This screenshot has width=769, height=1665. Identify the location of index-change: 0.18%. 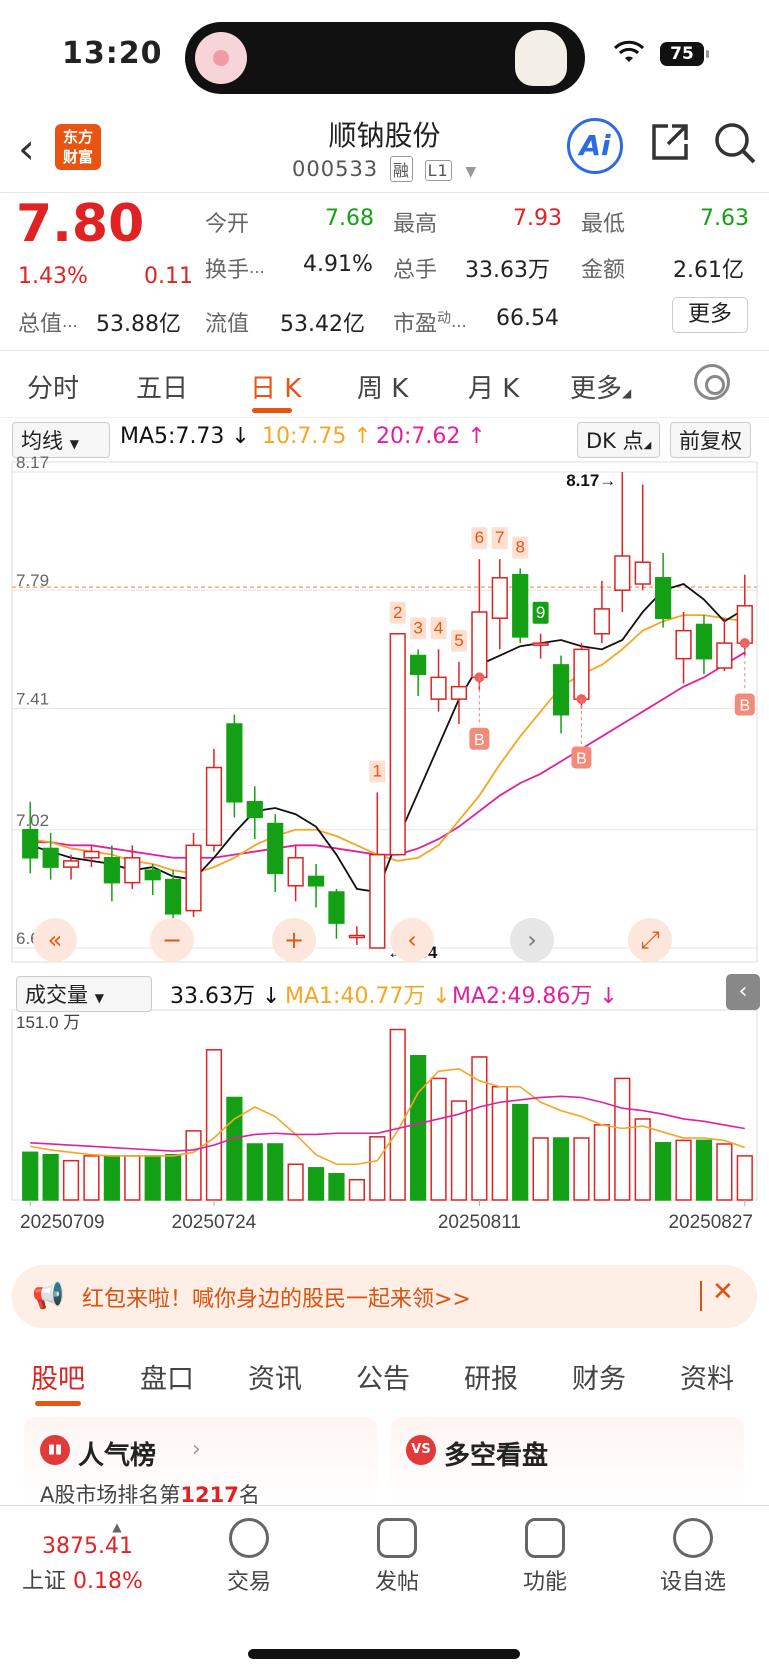
(108, 1581).